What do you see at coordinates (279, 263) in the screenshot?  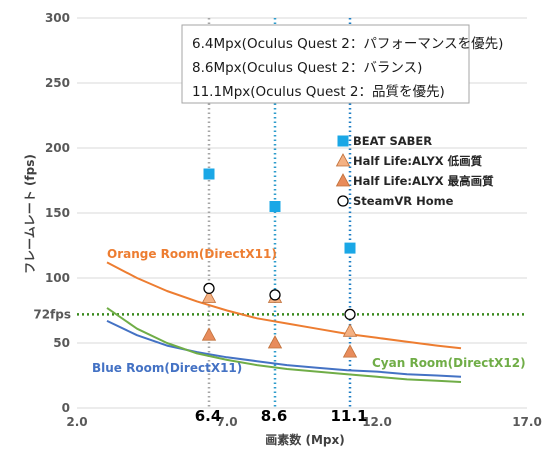 I see `point-series-group` at bounding box center [279, 263].